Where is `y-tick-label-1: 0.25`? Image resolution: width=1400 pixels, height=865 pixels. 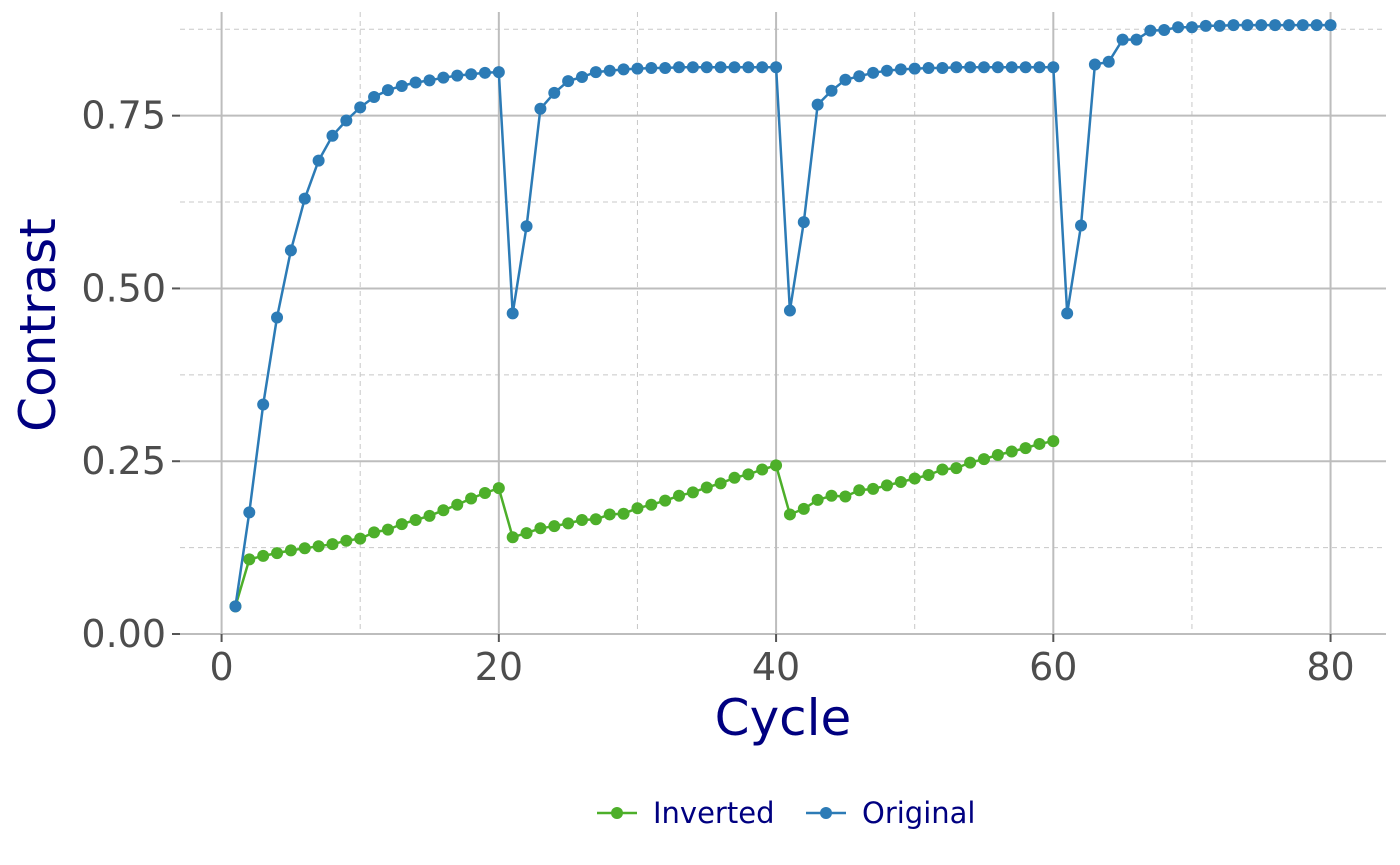
y-tick-label-1: 0.25 is located at coordinates (123, 461).